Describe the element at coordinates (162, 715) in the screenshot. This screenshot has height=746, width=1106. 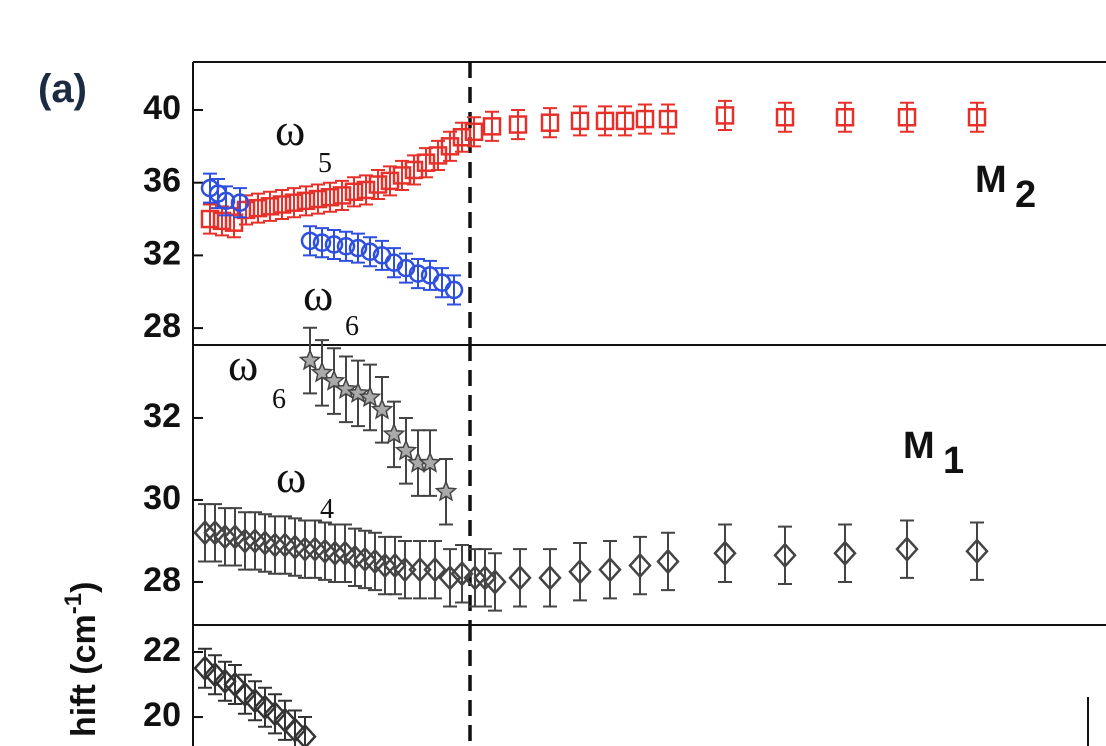
I see `y-tick-label: 20` at that location.